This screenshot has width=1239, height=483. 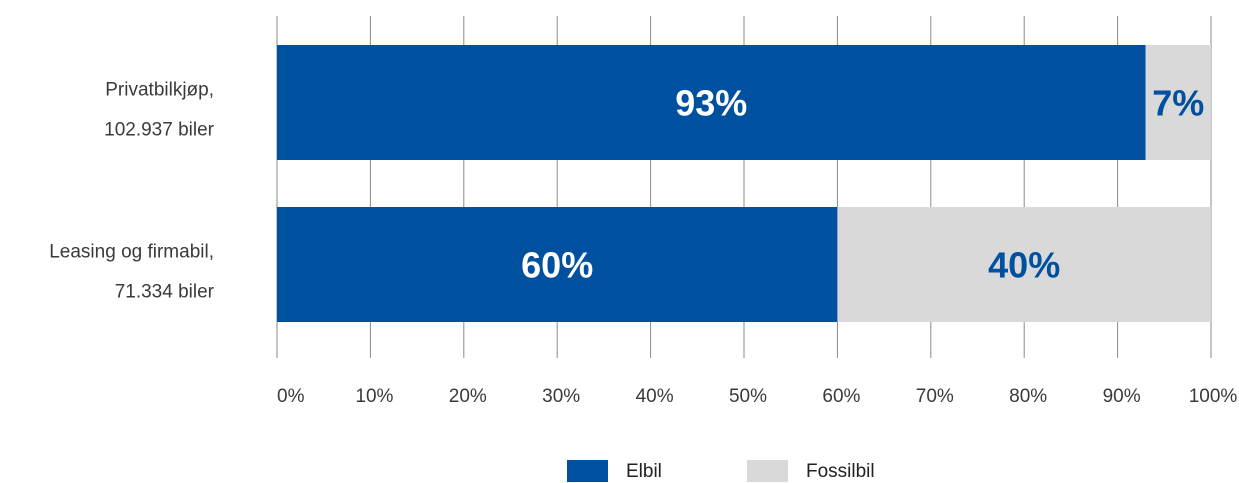 What do you see at coordinates (767, 471) in the screenshot?
I see `legend-swatch-fossilbil` at bounding box center [767, 471].